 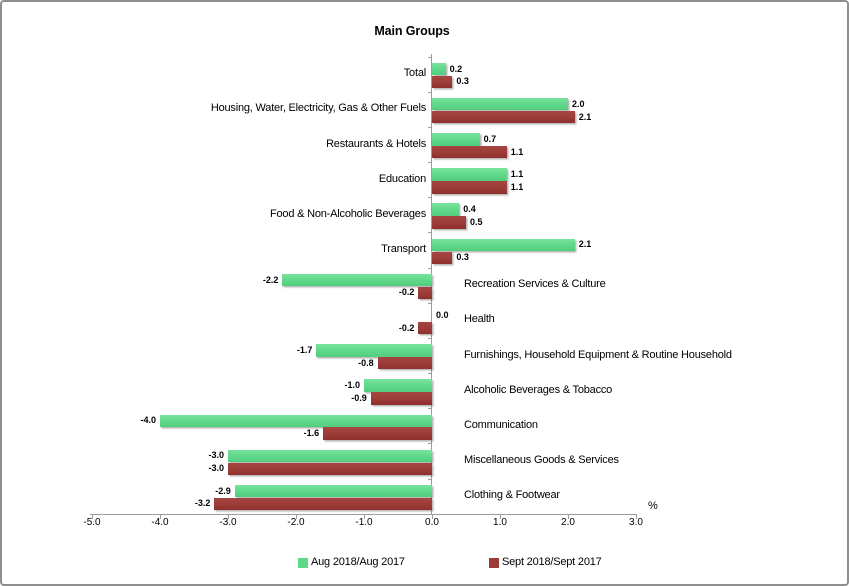 I want to click on value-label: -2.9, so click(x=223, y=490).